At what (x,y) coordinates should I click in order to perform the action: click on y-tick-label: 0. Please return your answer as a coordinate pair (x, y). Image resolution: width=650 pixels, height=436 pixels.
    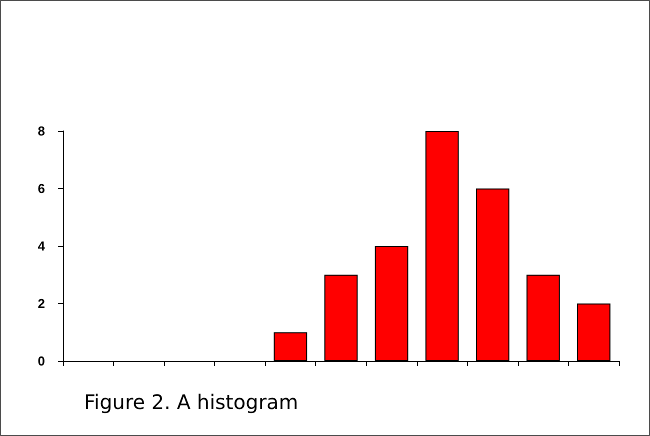
    Looking at the image, I should click on (41, 361).